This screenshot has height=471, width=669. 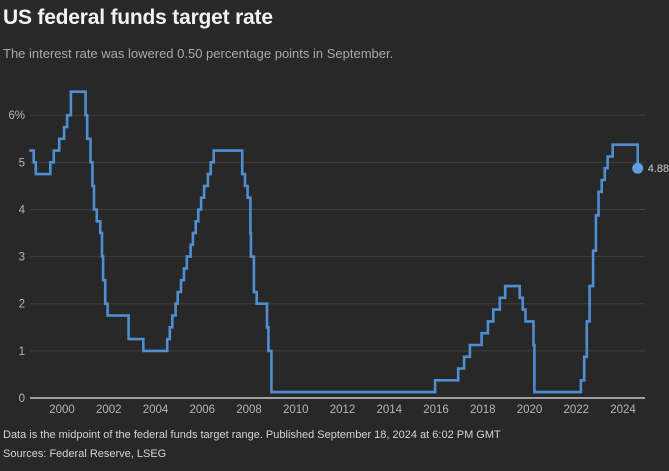 What do you see at coordinates (22, 258) in the screenshot?
I see `y-tick-label: 3` at bounding box center [22, 258].